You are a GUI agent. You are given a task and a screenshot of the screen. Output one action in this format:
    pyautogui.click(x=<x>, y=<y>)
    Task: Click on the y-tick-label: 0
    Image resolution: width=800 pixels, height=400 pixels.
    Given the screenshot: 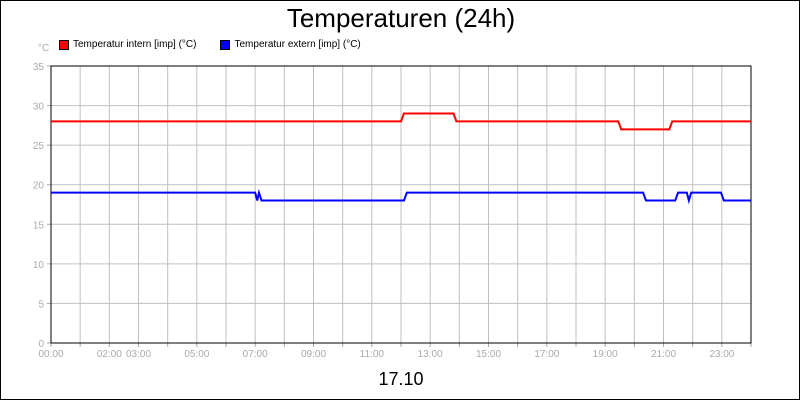 What is the action you would take?
    pyautogui.click(x=41, y=344)
    